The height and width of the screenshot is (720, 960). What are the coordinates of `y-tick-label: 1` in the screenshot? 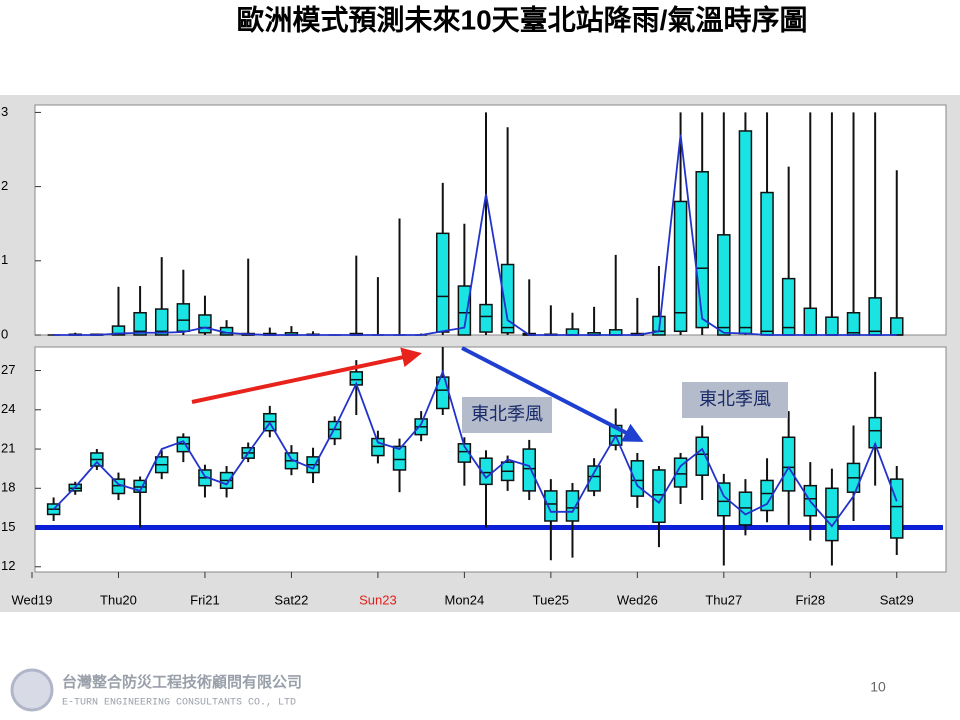 It's located at (4, 259).